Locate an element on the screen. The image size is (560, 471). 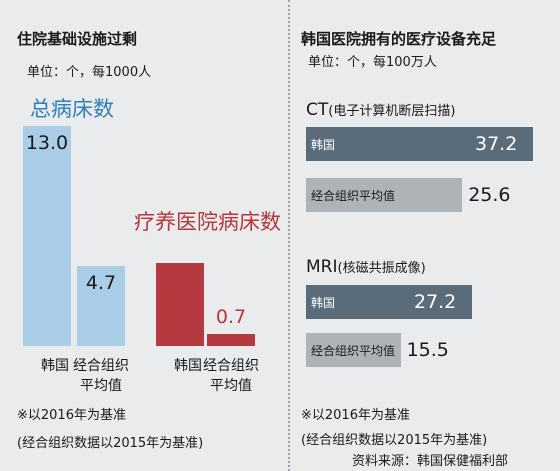
mri-category-label-1: 经合组织平均值 is located at coordinates (353, 351).